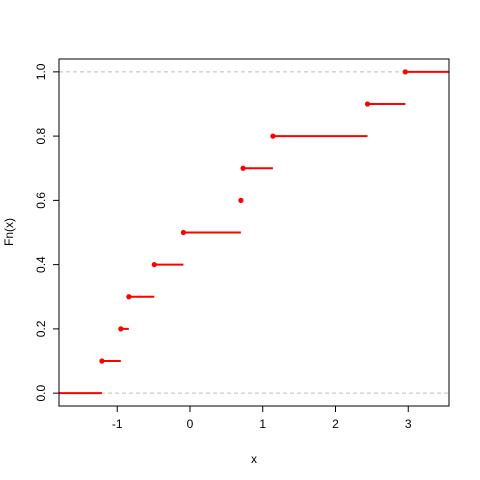  I want to click on y-tick-label: 0.8, so click(41, 135).